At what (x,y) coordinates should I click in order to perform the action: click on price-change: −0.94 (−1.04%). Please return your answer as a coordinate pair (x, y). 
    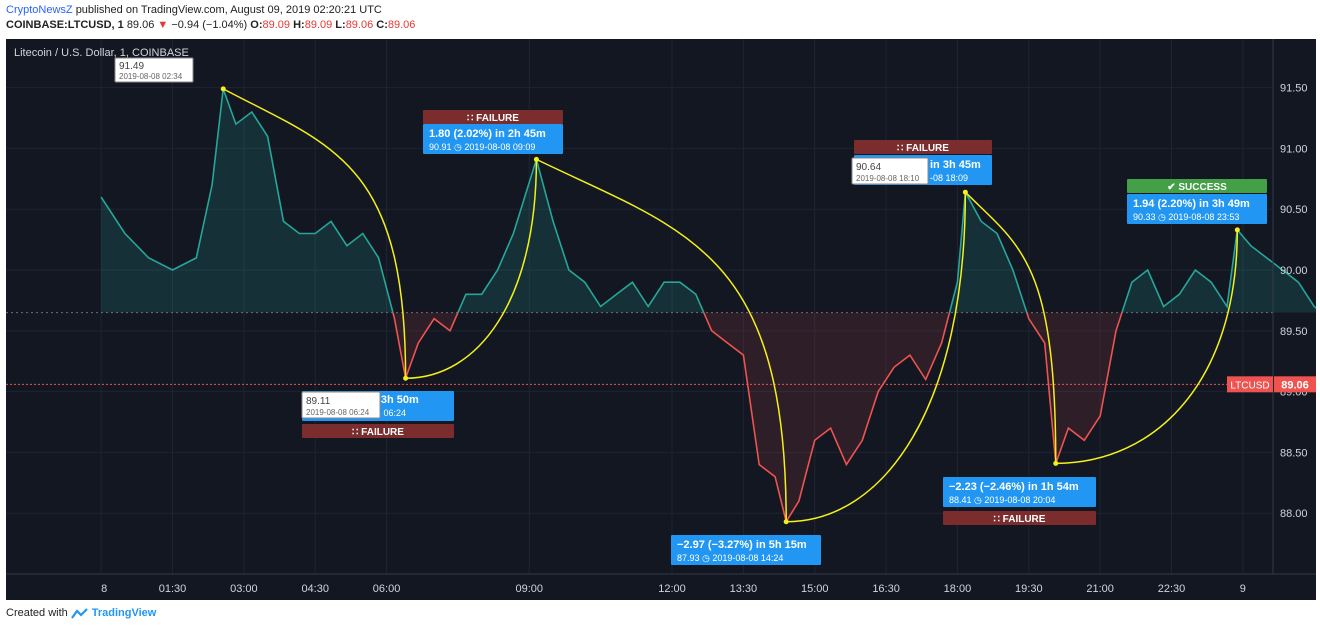
    Looking at the image, I should click on (209, 25).